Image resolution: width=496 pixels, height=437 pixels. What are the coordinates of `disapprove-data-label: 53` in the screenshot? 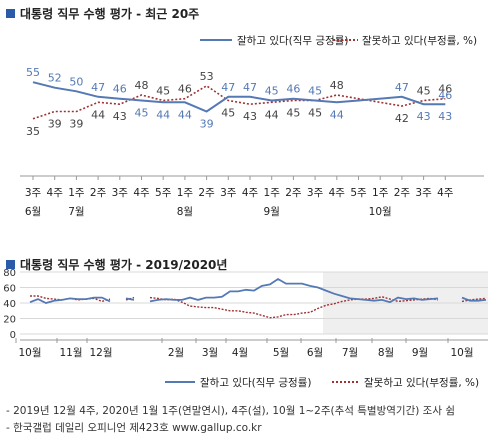 It's located at (207, 76).